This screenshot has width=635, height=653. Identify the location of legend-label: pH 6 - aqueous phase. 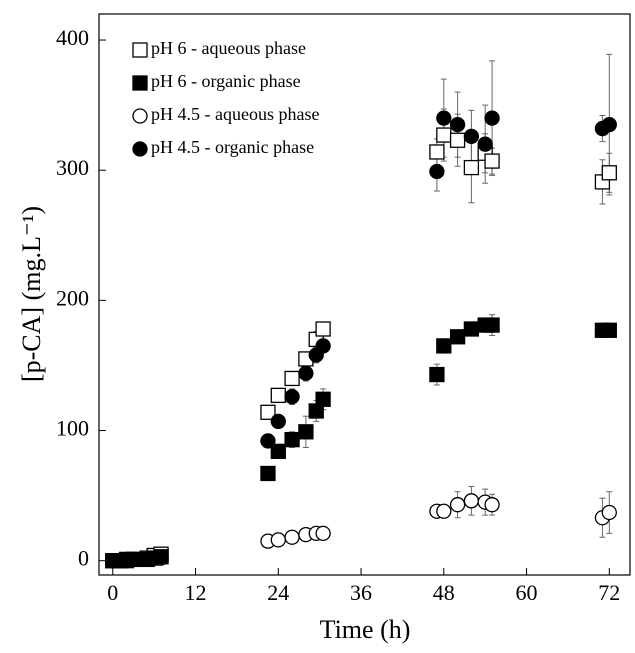
(228, 48).